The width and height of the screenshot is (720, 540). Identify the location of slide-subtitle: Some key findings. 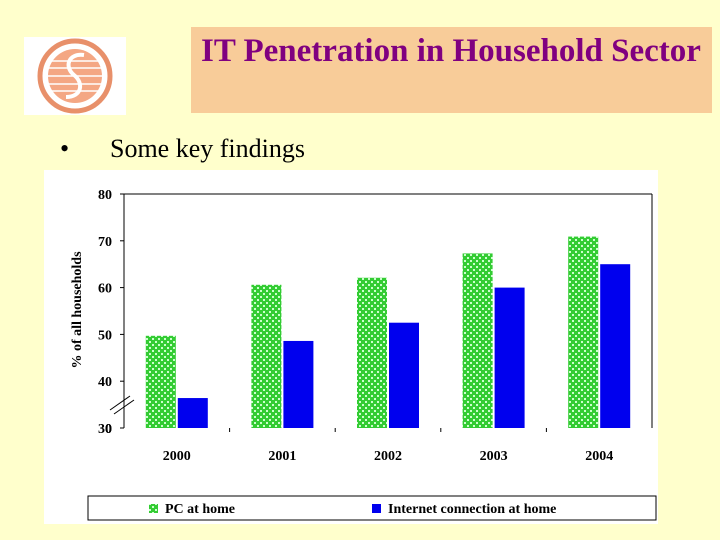
(207, 148).